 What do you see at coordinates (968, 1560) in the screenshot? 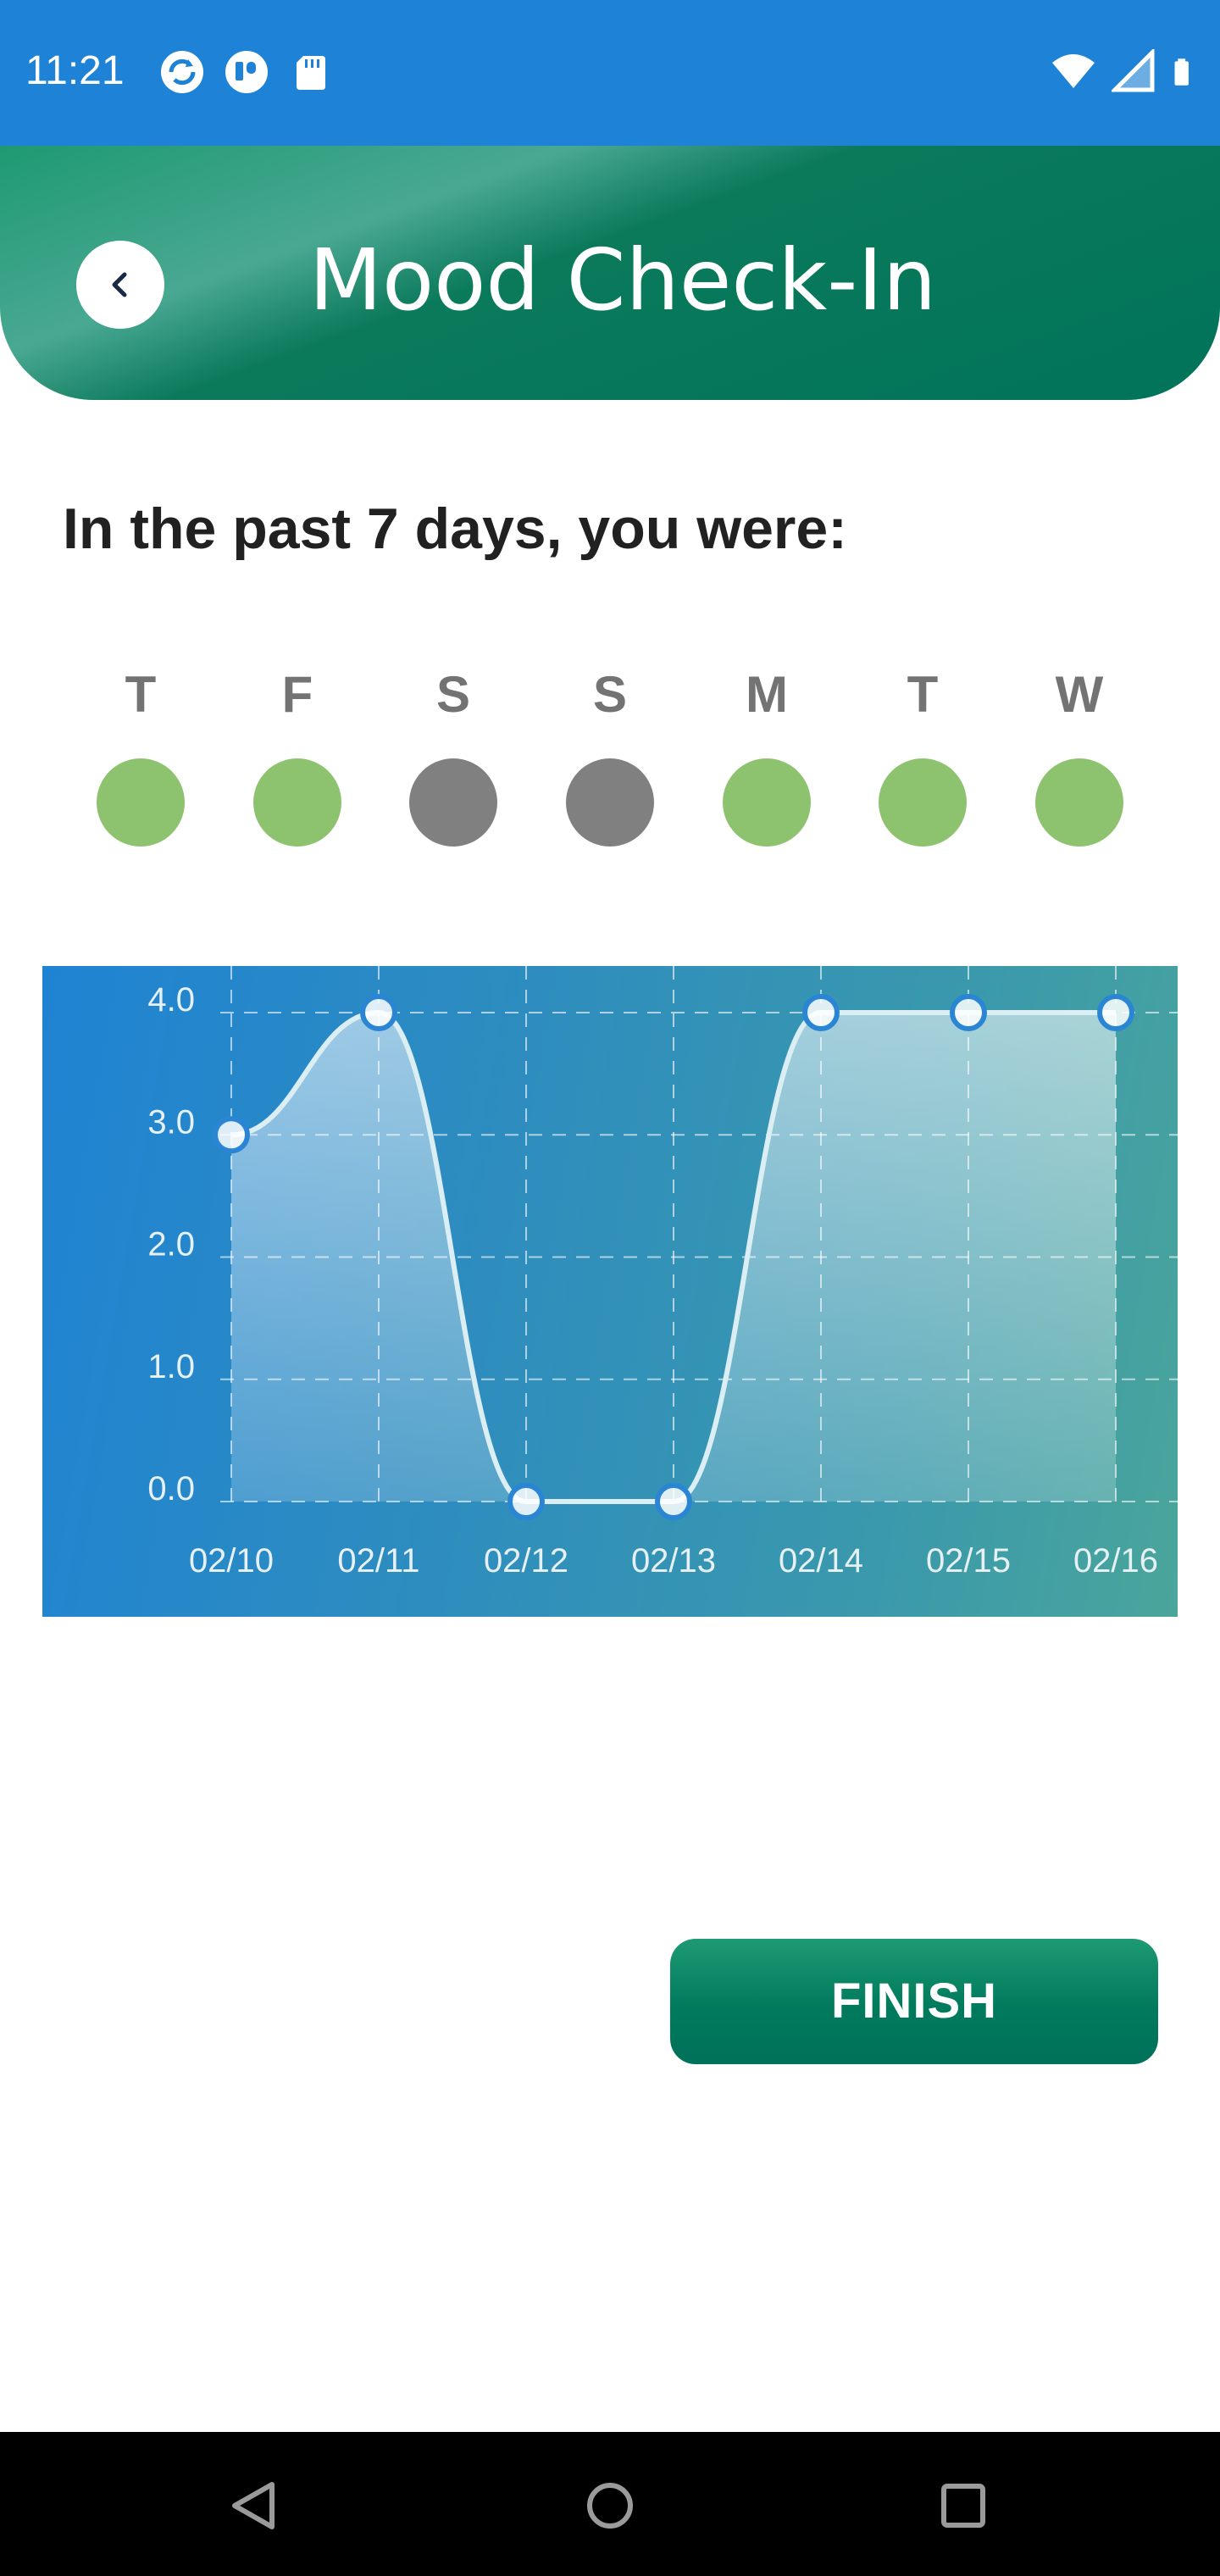
I see `x-tick-label: 02/15` at bounding box center [968, 1560].